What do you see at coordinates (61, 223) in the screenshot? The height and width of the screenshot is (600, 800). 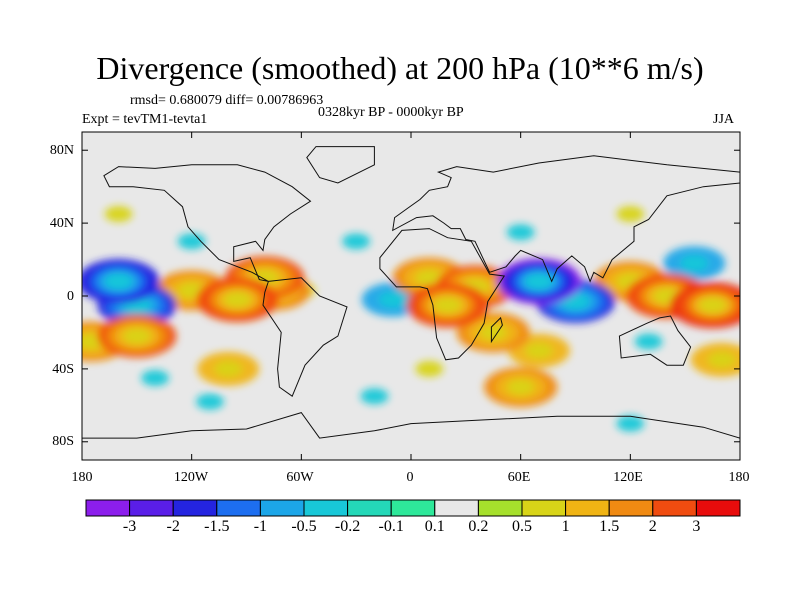 I see `y-tick-label: 40N` at bounding box center [61, 223].